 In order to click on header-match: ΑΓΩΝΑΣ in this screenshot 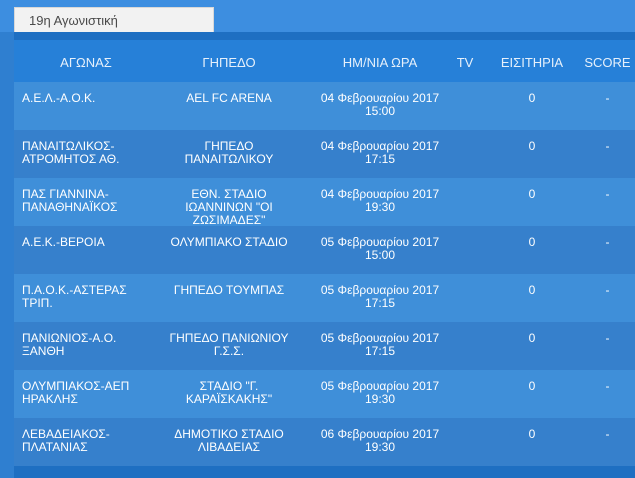, I will do `click(86, 62)`.